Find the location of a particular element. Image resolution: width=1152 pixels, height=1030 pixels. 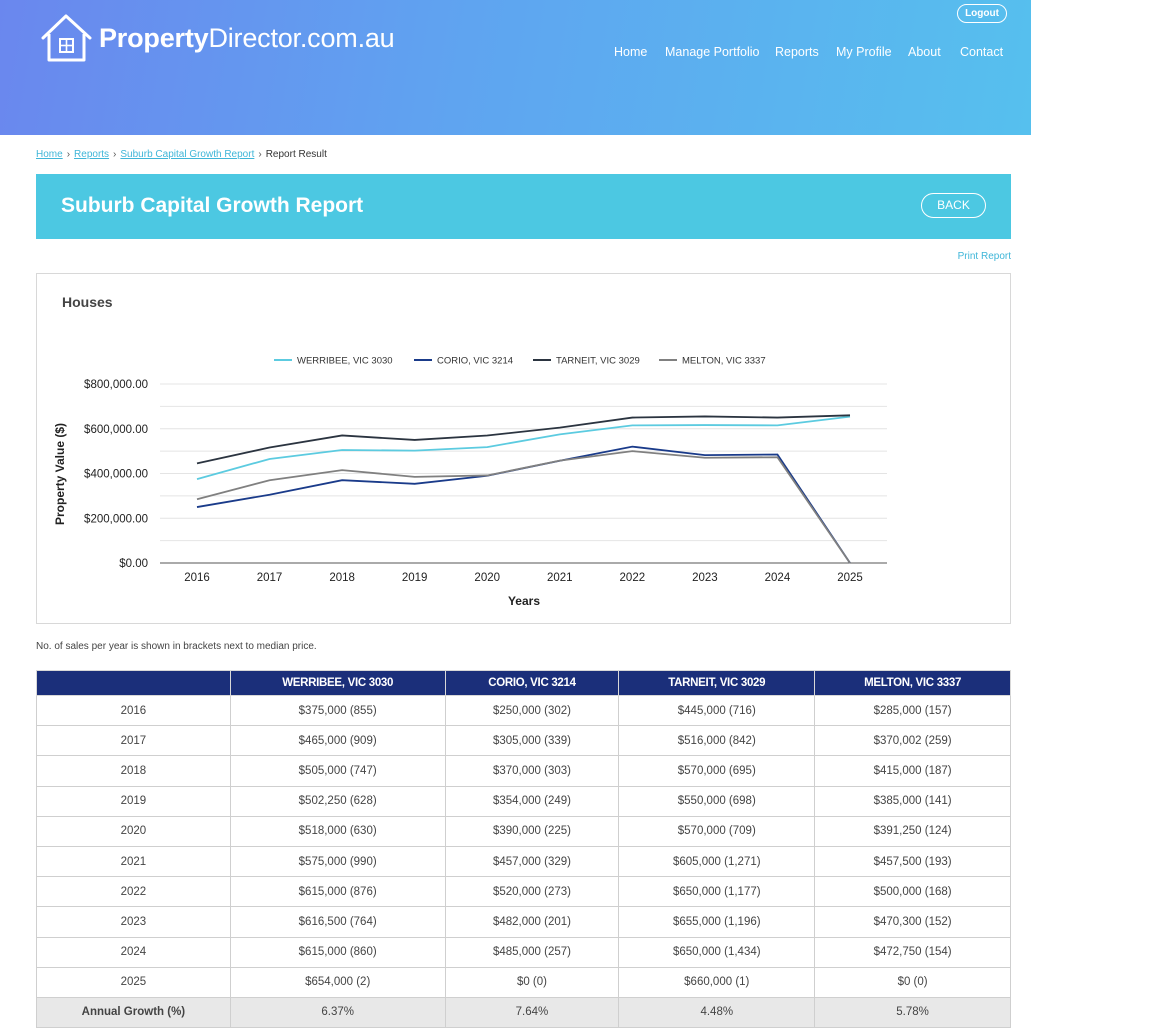

table-header-cell: WERRIBEE, VIC 3030 is located at coordinates (337, 683).